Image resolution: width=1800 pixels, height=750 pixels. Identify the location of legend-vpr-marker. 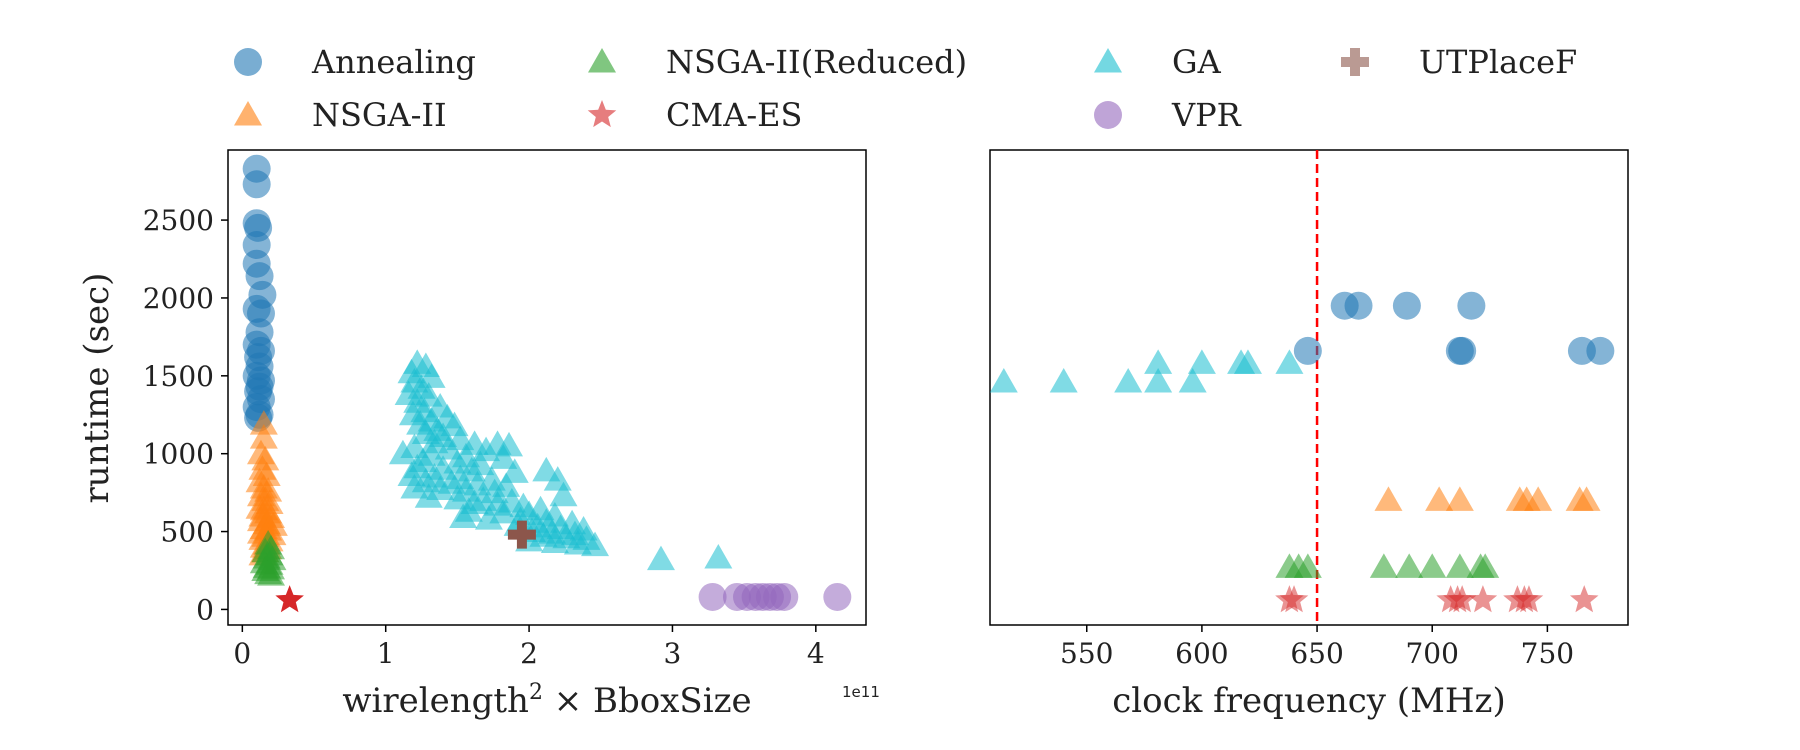
(1108, 115).